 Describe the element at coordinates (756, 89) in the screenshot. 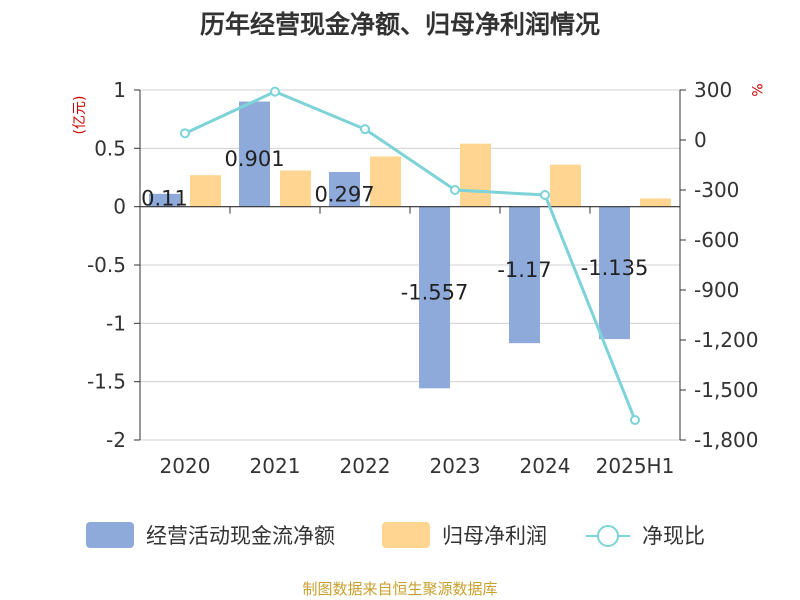

I see `right-axis-unit: %` at that location.